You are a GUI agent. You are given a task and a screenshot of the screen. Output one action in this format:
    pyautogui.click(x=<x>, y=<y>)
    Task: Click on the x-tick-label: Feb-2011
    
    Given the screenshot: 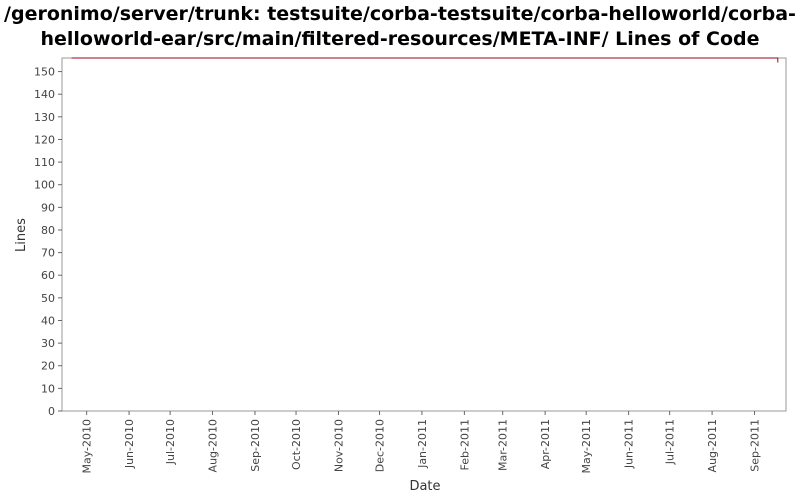 What is the action you would take?
    pyautogui.click(x=464, y=444)
    